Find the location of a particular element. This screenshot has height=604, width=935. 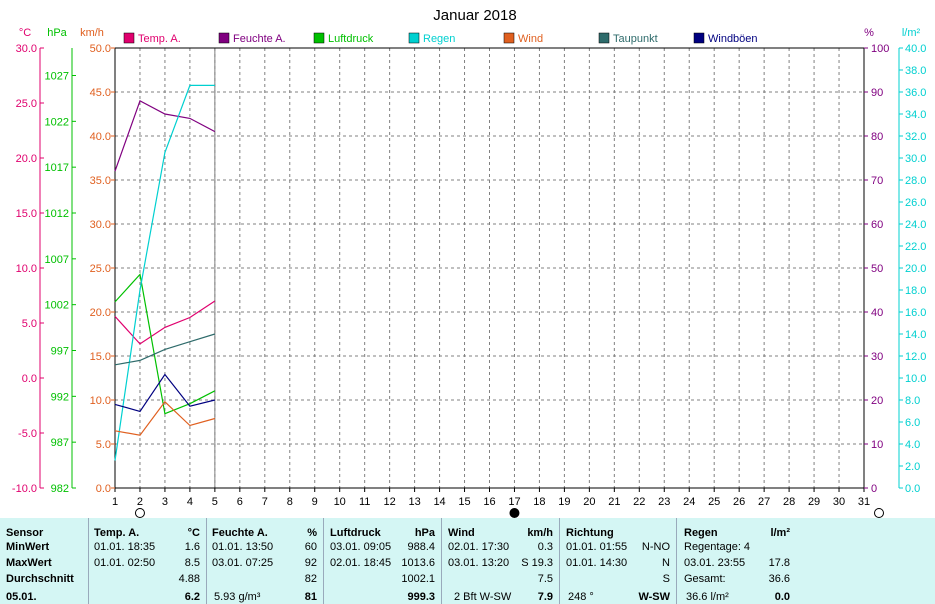

legend-label: Luftdruck is located at coordinates (351, 39).